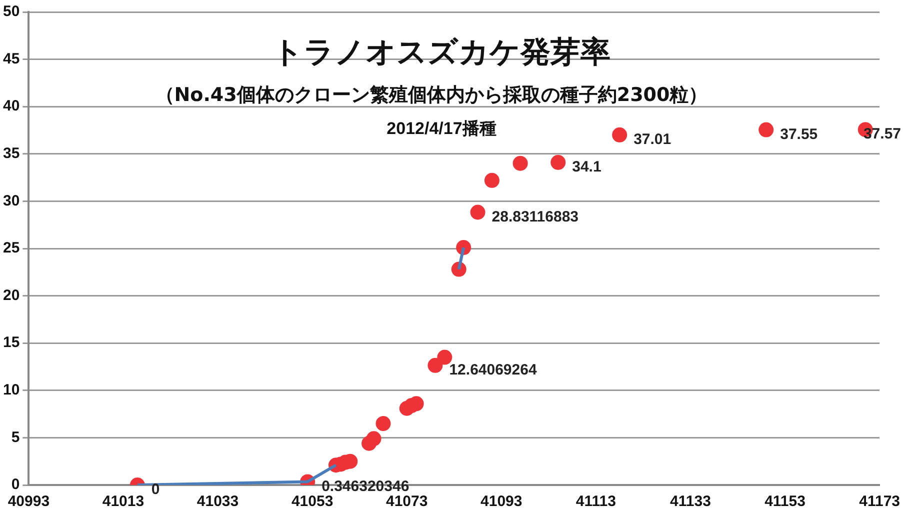 Image resolution: width=903 pixels, height=514 pixels. Describe the element at coordinates (11, 295) in the screenshot. I see `y-tick-label: 20` at that location.